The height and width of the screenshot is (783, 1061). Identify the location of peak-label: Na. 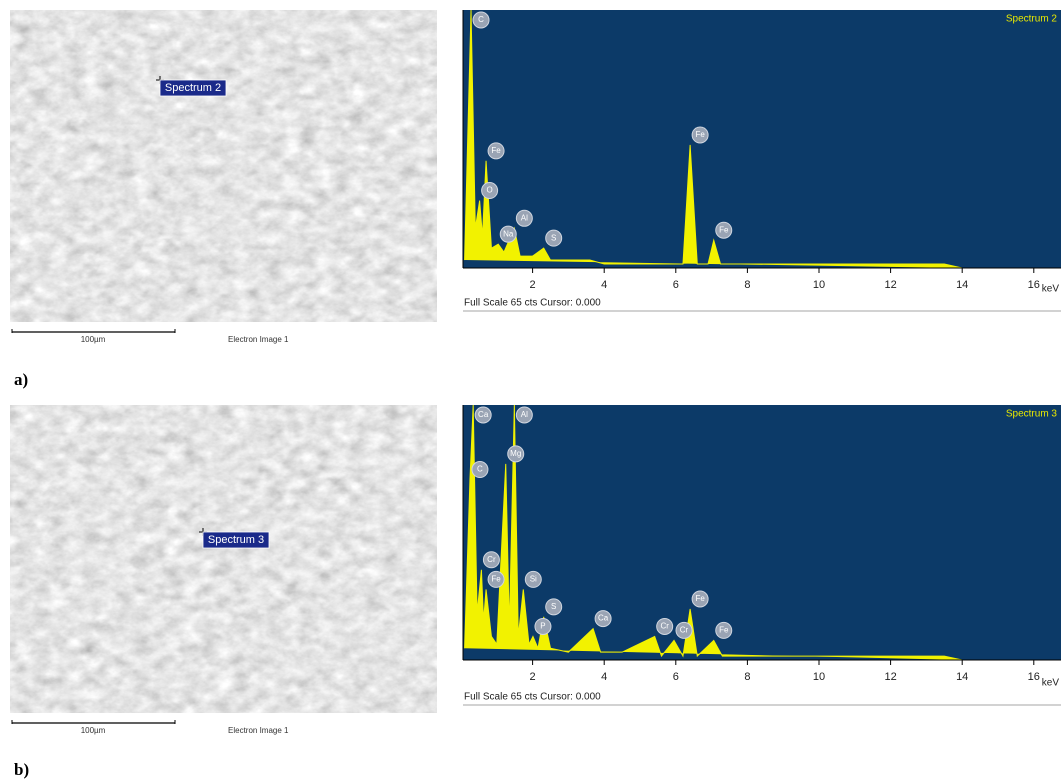
(508, 233).